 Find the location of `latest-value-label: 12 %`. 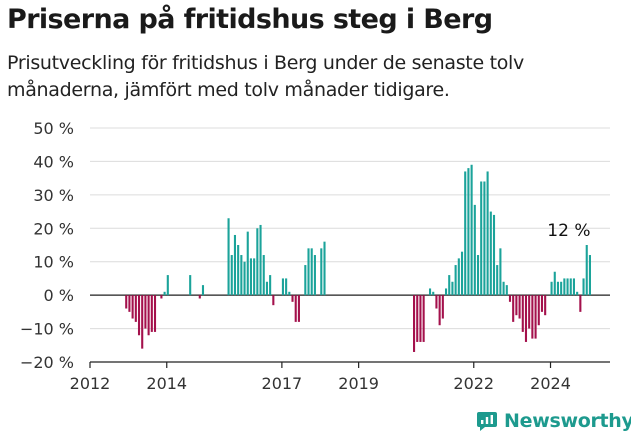

latest-value-label: 12 % is located at coordinates (568, 231).